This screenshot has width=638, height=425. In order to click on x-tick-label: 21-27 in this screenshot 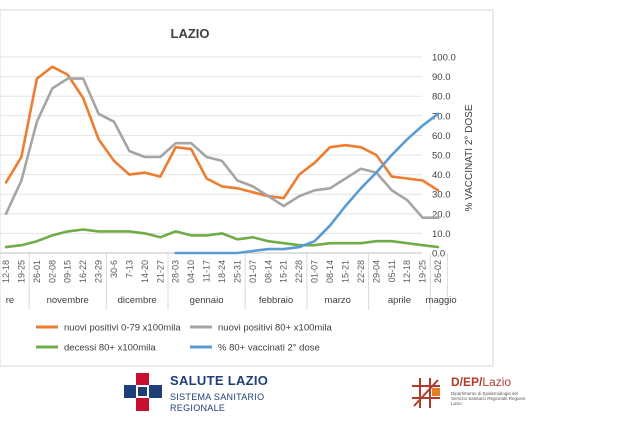, I will do `click(160, 271)`.